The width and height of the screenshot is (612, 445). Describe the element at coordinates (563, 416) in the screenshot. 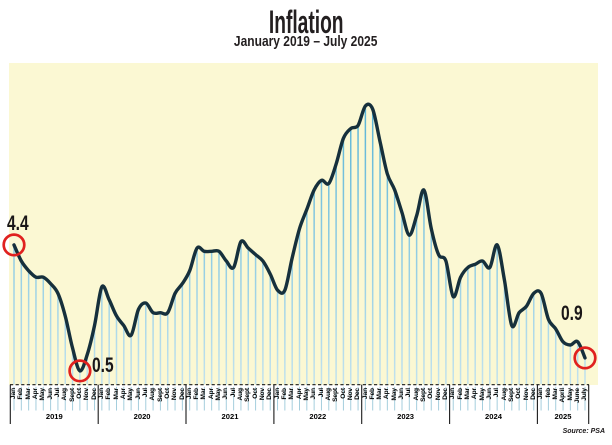

I see `x-axis-year-label: 2025` at that location.